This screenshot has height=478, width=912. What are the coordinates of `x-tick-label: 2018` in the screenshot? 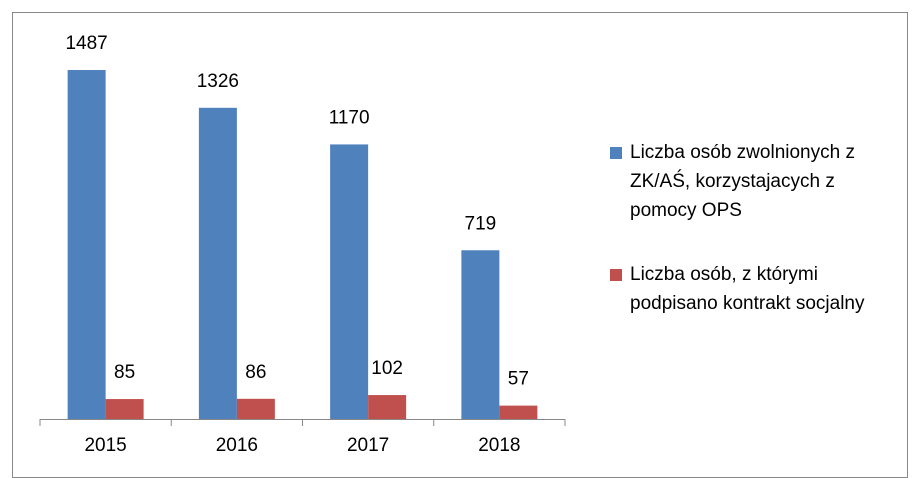 It's located at (499, 445).